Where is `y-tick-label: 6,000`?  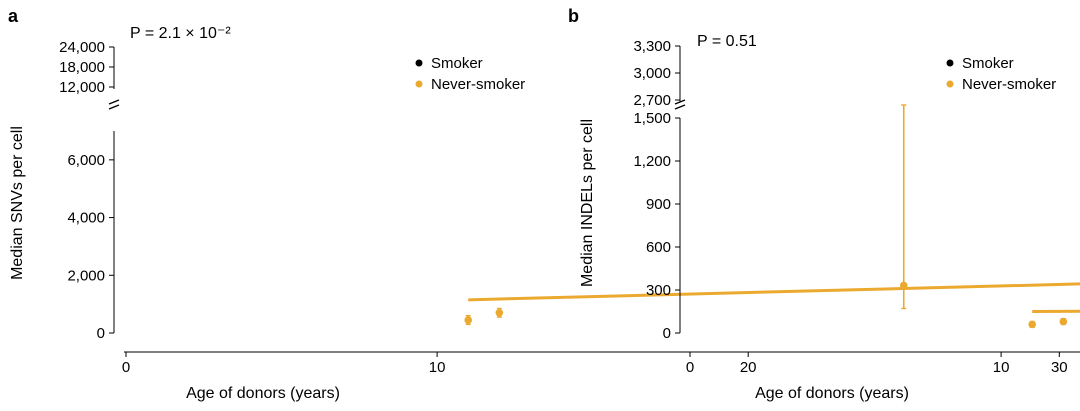 y-tick-label: 6,000 is located at coordinates (86, 160).